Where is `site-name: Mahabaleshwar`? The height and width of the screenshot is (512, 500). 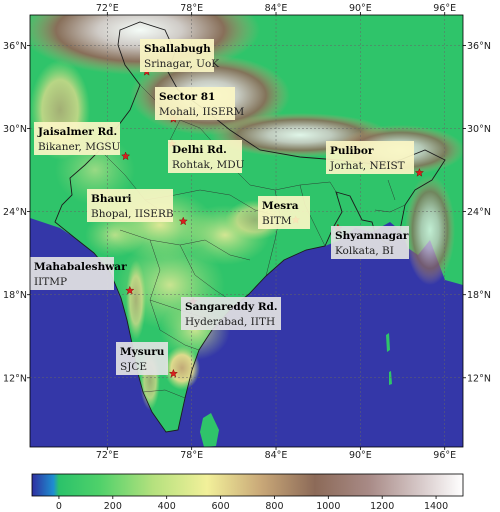
site-name: Mahabaleshwar is located at coordinates (80, 267).